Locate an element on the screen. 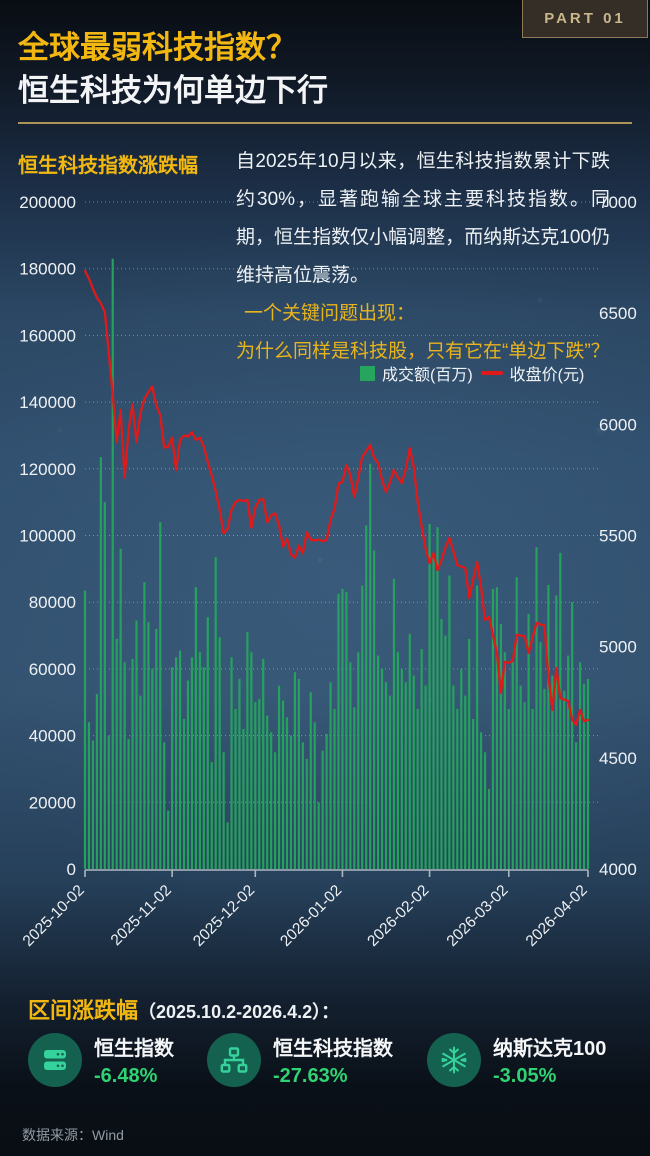  svg-text: 60000 is located at coordinates (52, 669).